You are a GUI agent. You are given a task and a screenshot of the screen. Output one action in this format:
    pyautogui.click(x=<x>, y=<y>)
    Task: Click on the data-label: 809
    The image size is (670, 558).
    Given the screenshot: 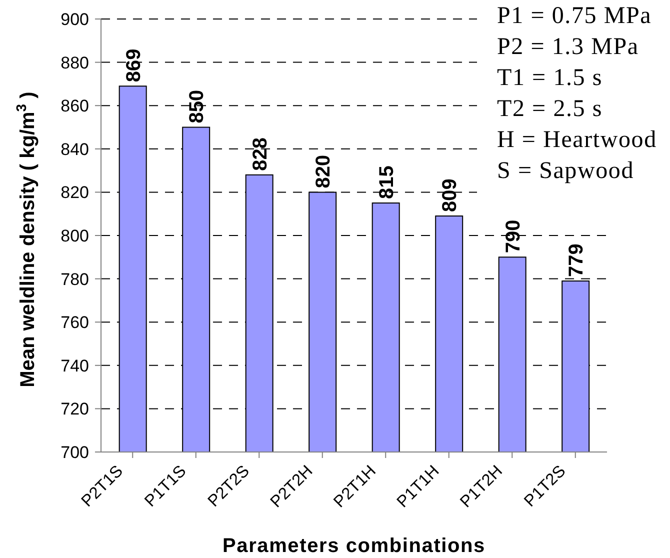 What is the action you would take?
    pyautogui.click(x=450, y=195)
    